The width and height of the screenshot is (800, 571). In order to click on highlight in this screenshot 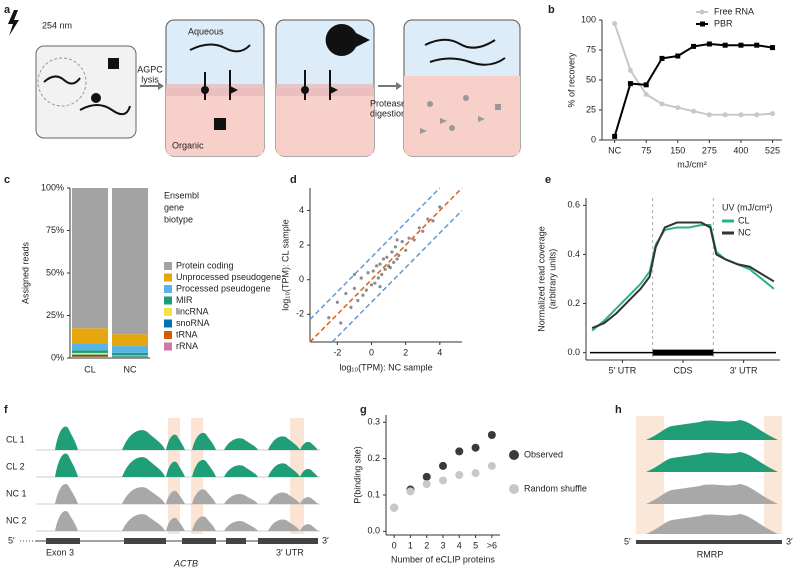, I will do `click(773, 475)`.